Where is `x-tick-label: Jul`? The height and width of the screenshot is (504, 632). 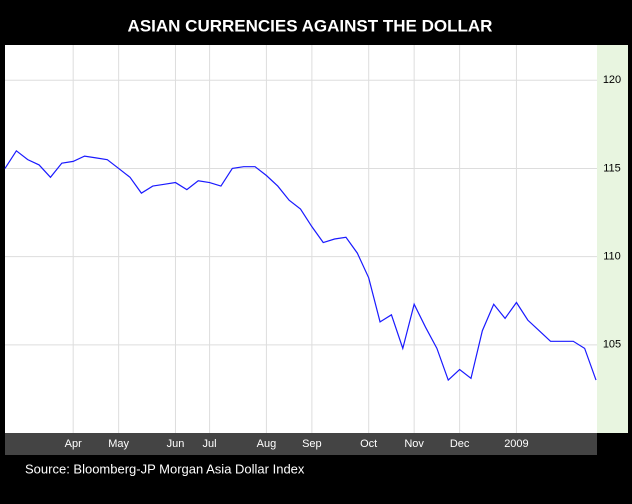
x-tick-label: Jul is located at coordinates (210, 444).